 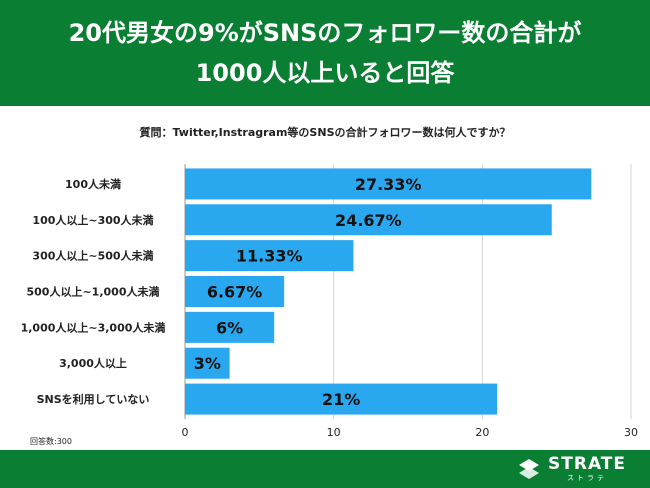 I want to click on value-label-5: 3%, so click(x=207, y=363).